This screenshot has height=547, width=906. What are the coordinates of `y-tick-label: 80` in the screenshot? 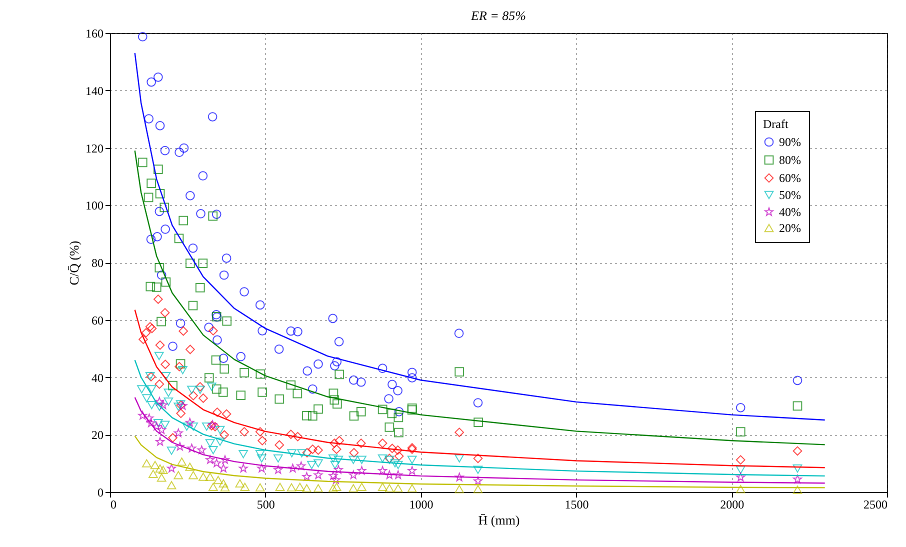 It's located at (98, 263).